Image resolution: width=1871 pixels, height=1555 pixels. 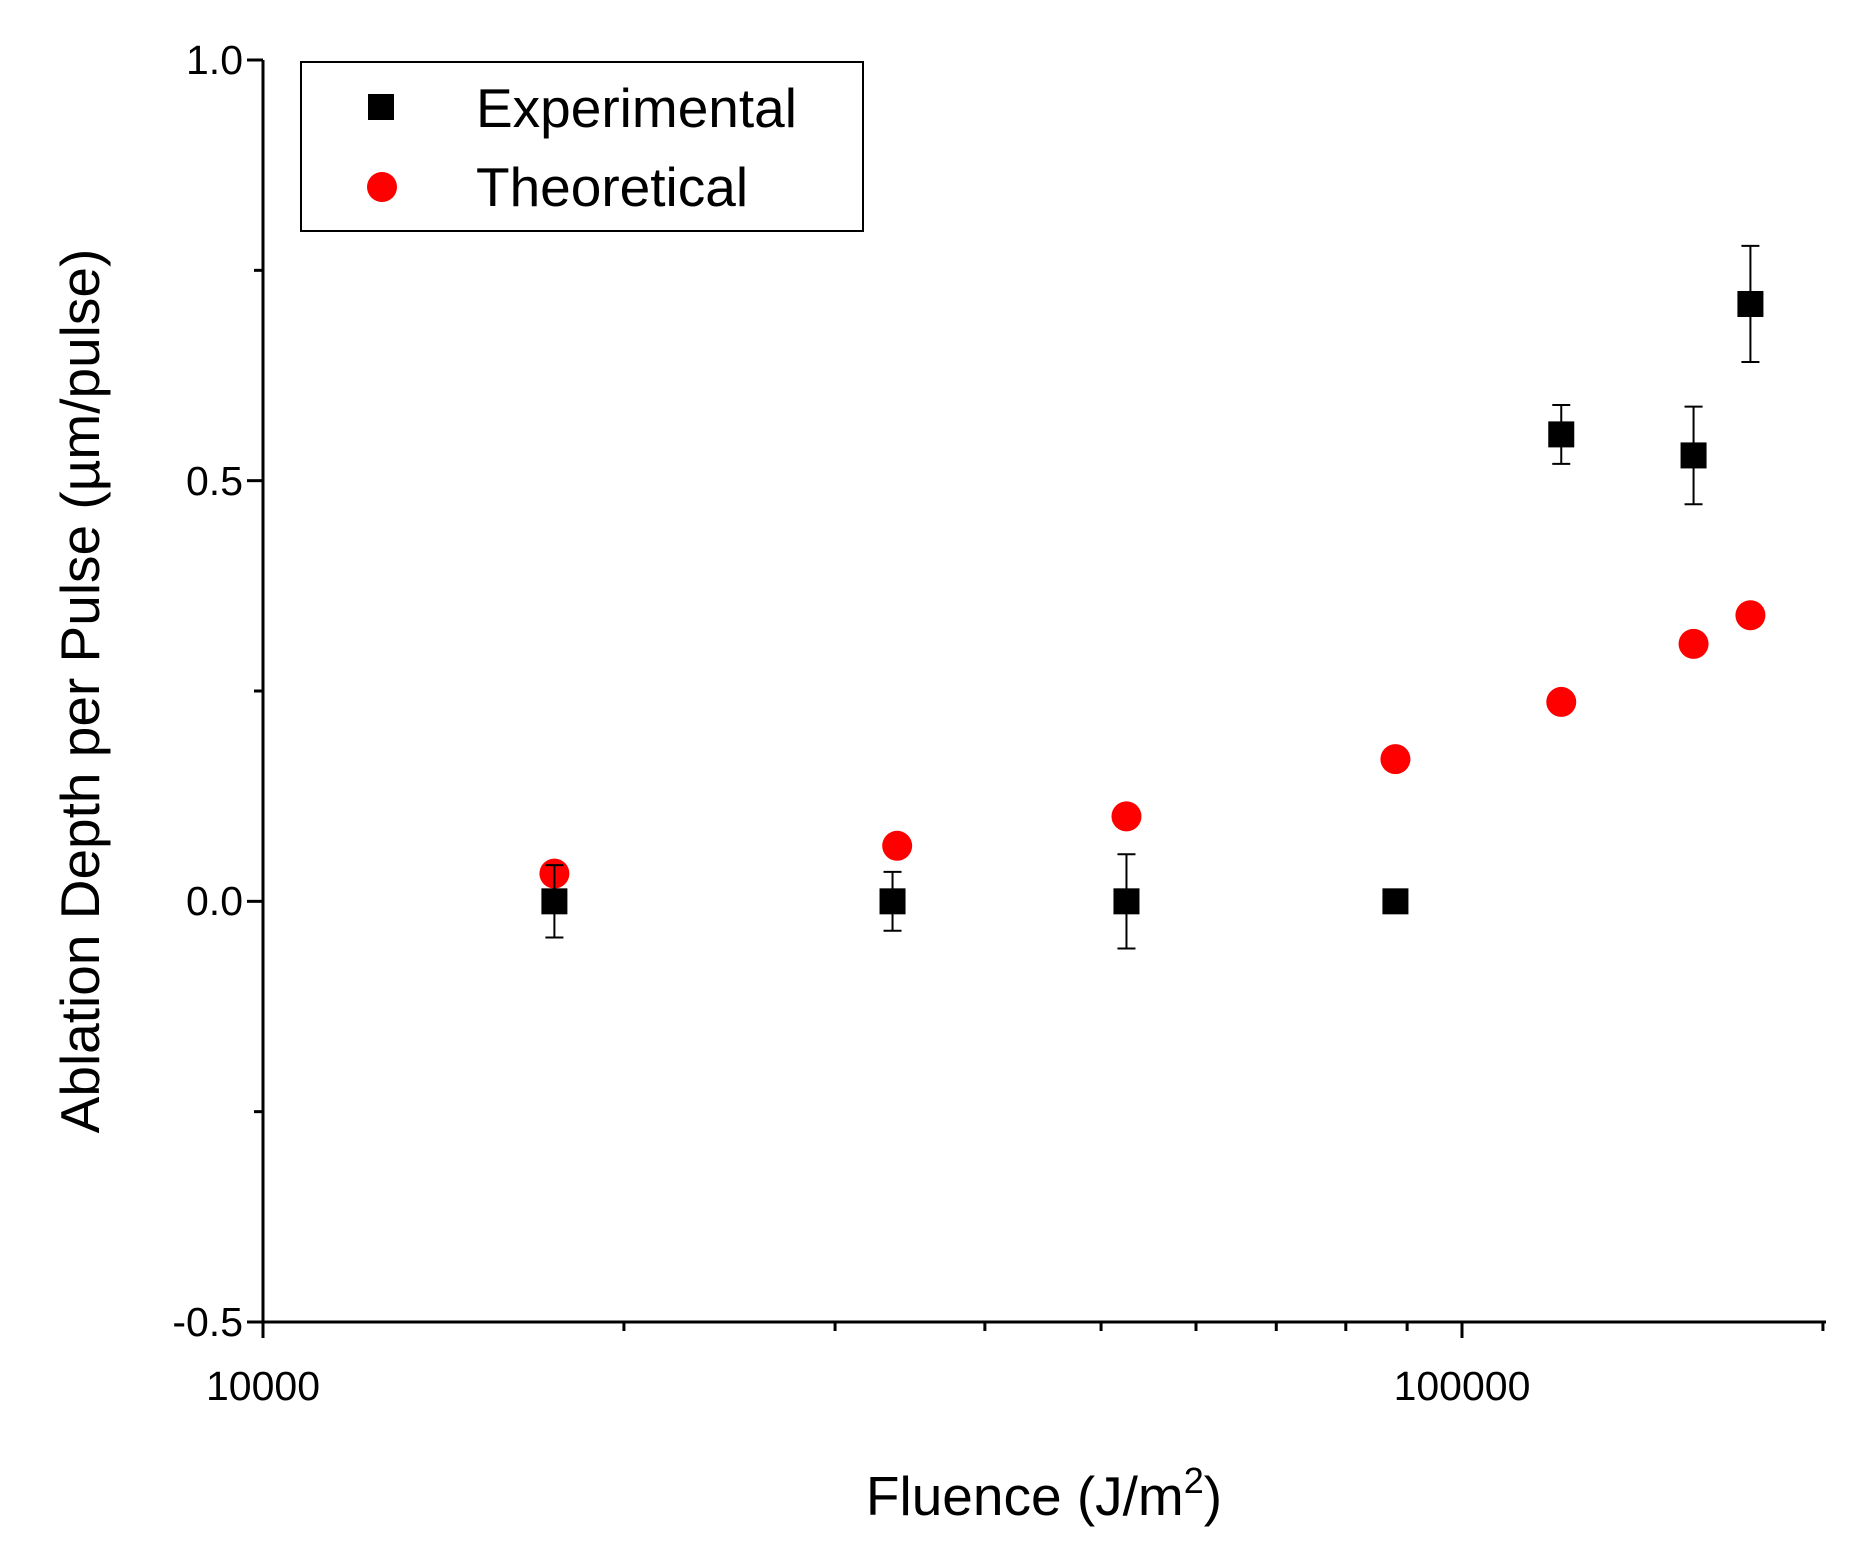 I want to click on y-tick-label-neg0.5: -0.5, so click(x=207, y=1322).